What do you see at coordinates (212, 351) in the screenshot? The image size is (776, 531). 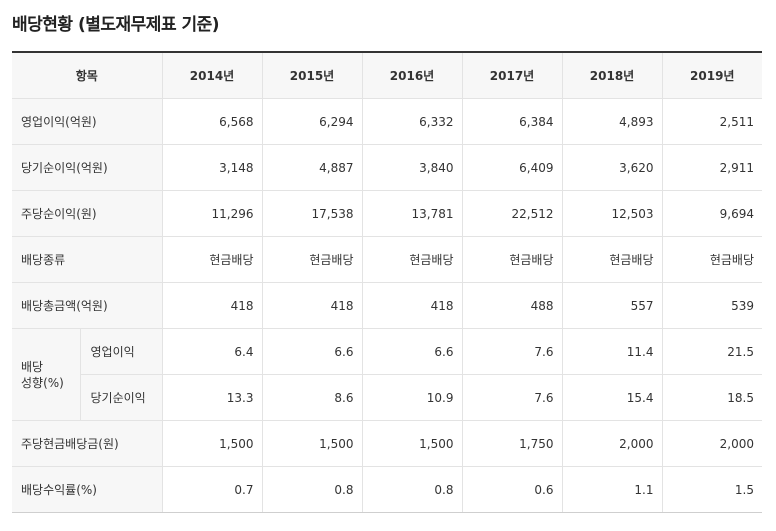 I see `table-cell: 6.4` at bounding box center [212, 351].